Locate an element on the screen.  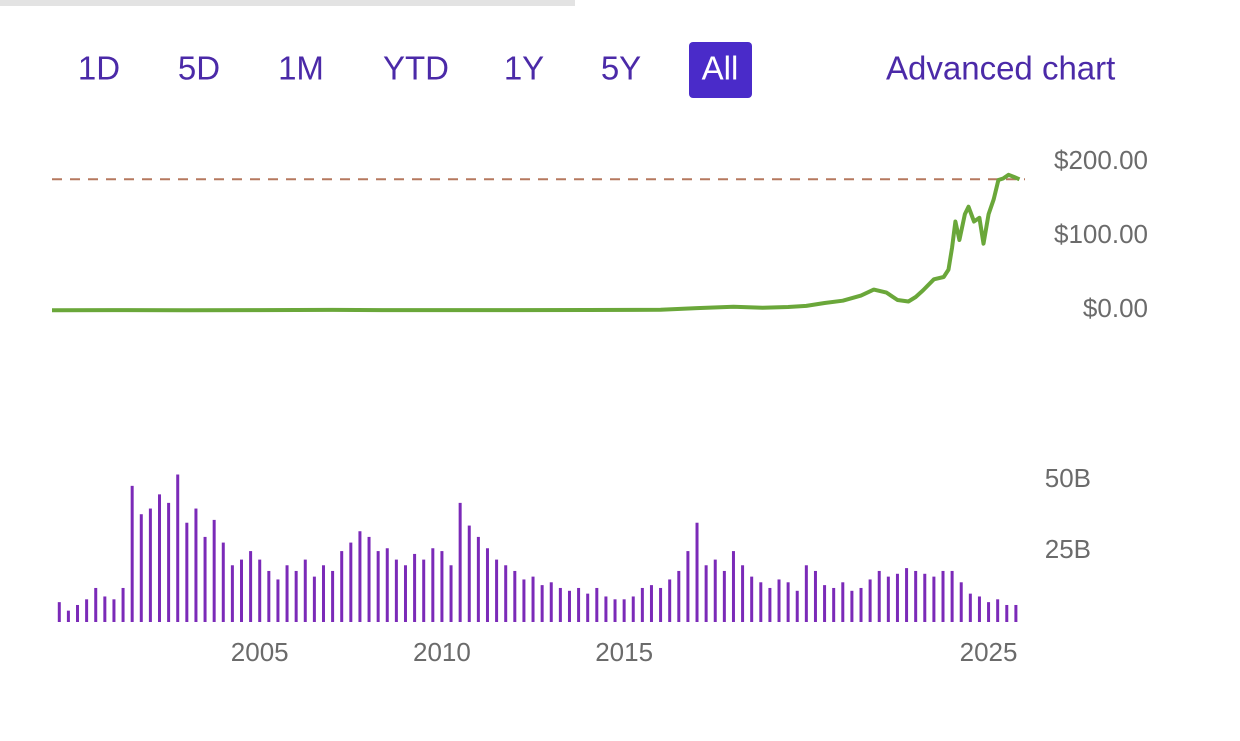
y-tick-label: $0.00 is located at coordinates (1115, 308).